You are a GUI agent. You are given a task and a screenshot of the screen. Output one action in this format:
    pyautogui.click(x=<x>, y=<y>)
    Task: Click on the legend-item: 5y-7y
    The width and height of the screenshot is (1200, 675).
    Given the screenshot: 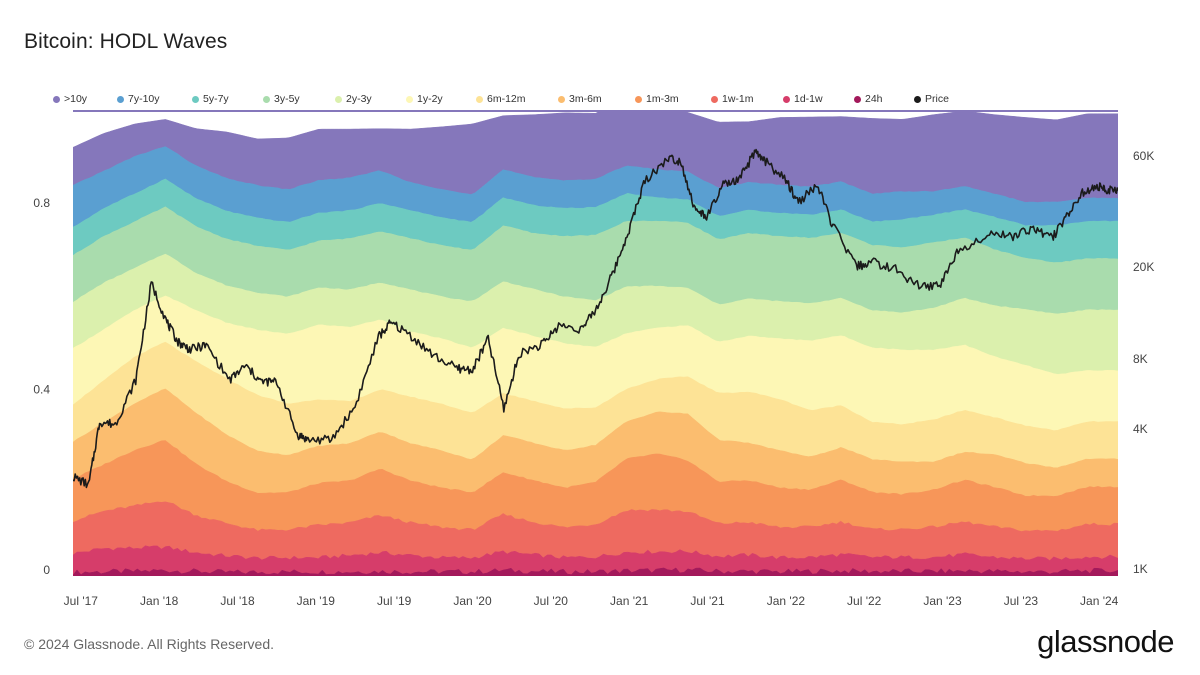 What is the action you would take?
    pyautogui.click(x=227, y=99)
    